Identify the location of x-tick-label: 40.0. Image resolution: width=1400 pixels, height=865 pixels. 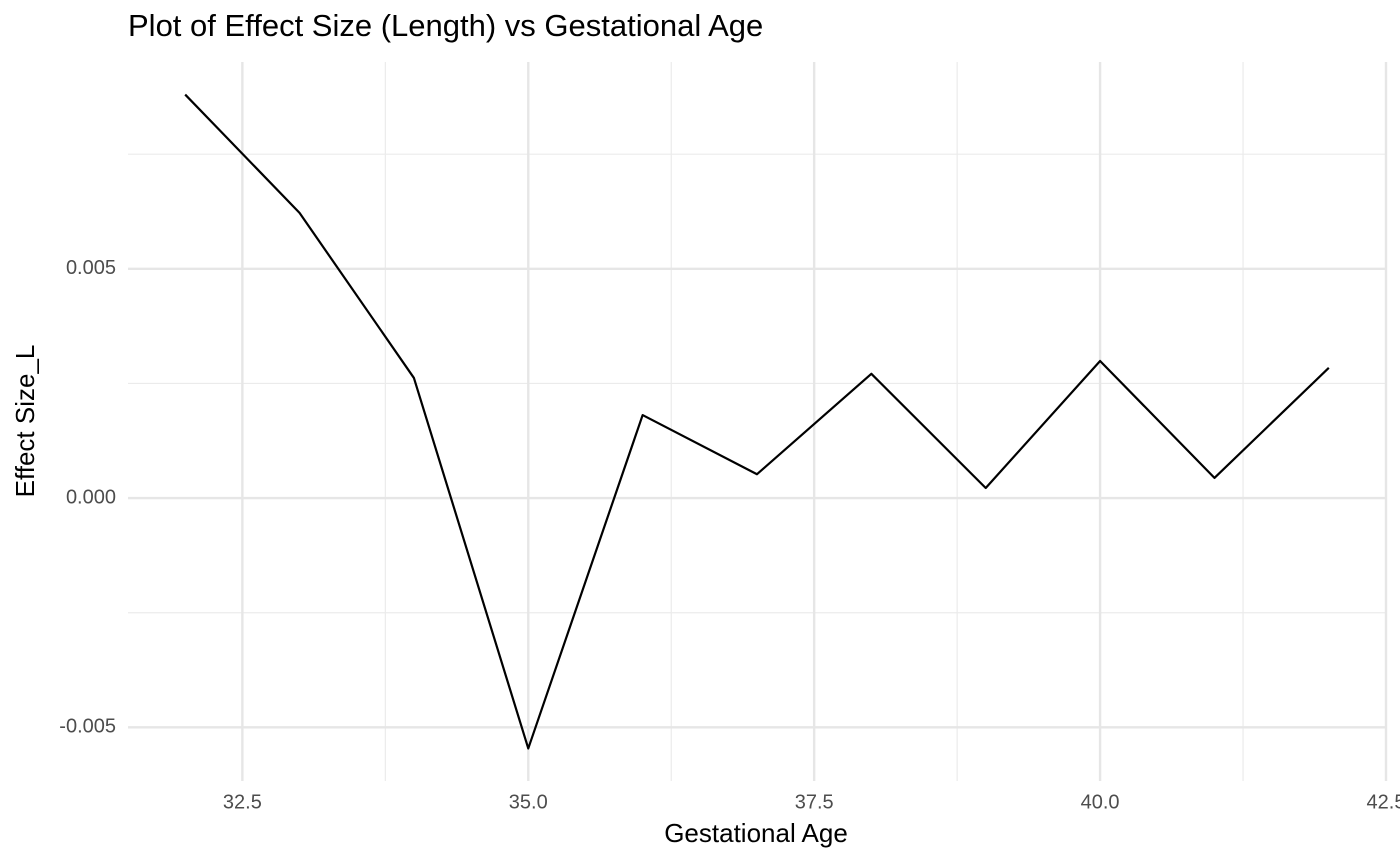
(1100, 802).